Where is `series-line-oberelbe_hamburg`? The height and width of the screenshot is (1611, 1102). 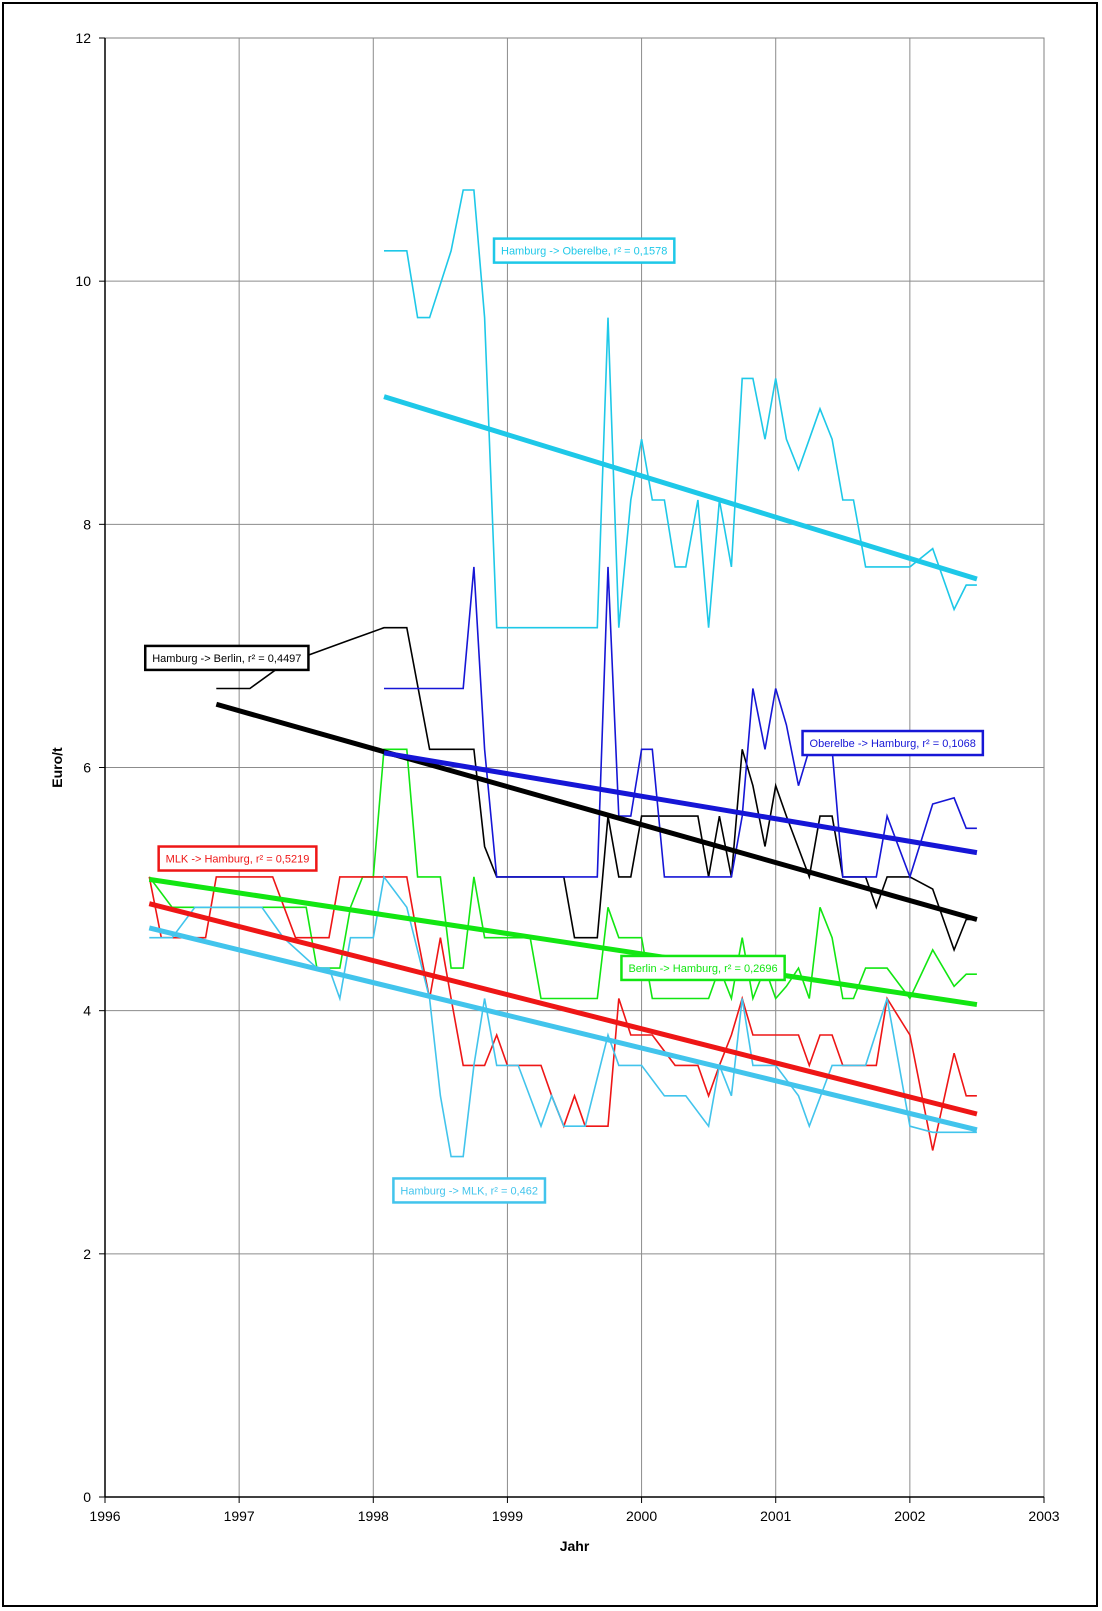 series-line-oberelbe_hamburg is located at coordinates (680, 723).